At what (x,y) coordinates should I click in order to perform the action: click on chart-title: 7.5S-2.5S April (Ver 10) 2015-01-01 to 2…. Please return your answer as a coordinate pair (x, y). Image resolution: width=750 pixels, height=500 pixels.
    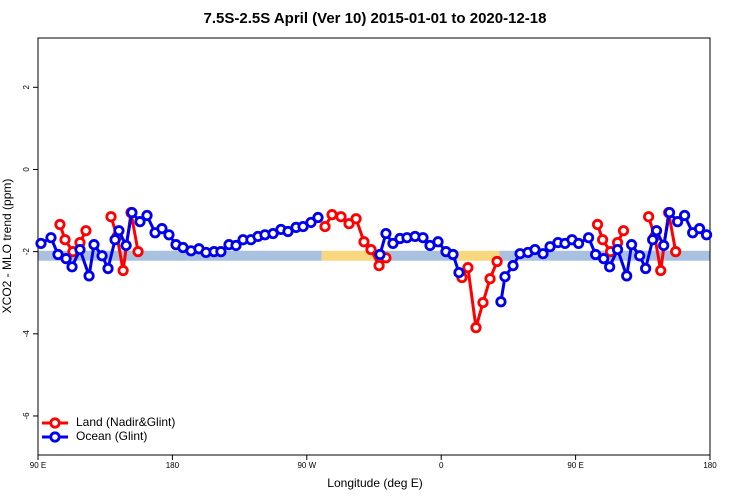
    Looking at the image, I should click on (375, 18).